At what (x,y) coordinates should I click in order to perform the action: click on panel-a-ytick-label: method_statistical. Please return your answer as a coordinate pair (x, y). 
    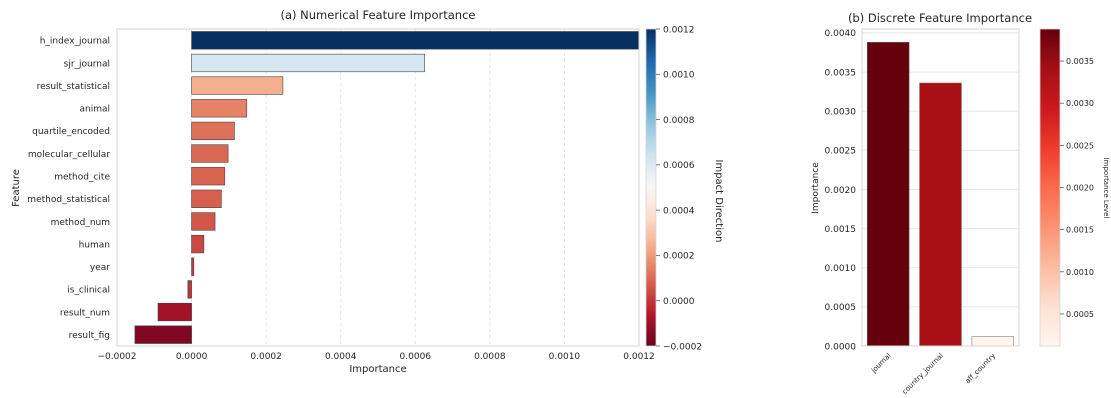
    Looking at the image, I should click on (68, 200).